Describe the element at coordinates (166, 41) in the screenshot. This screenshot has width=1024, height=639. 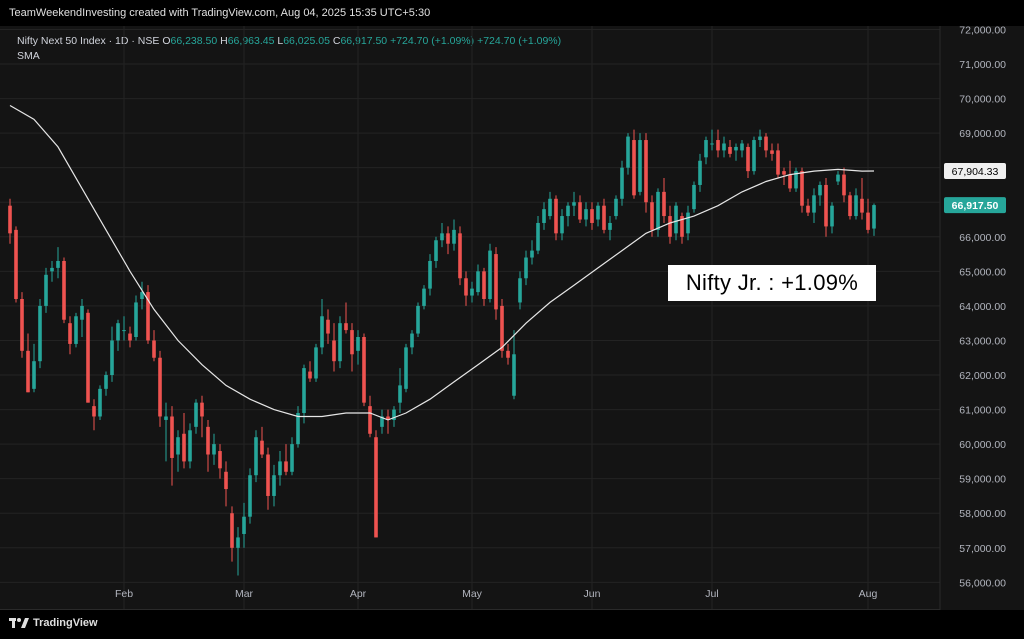
I see `open-label: O` at that location.